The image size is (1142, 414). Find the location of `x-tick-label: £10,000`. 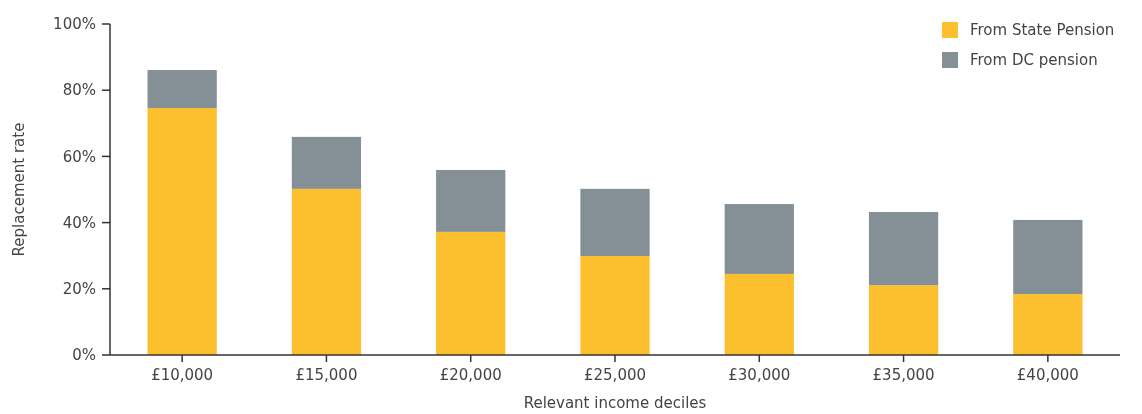

x-tick-label: £10,000 is located at coordinates (182, 375).